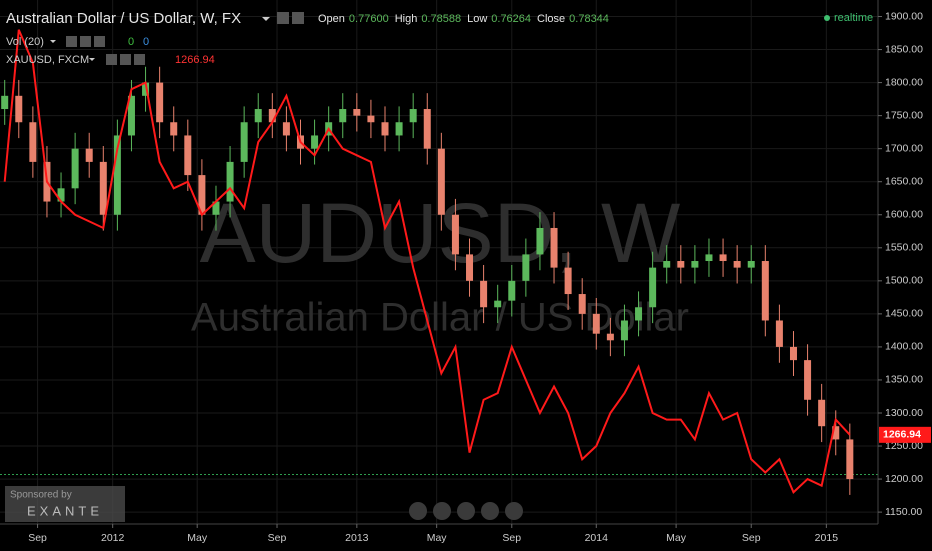 This screenshot has height=551, width=932. Describe the element at coordinates (905, 434) in the screenshot. I see `last-price-badge` at that location.